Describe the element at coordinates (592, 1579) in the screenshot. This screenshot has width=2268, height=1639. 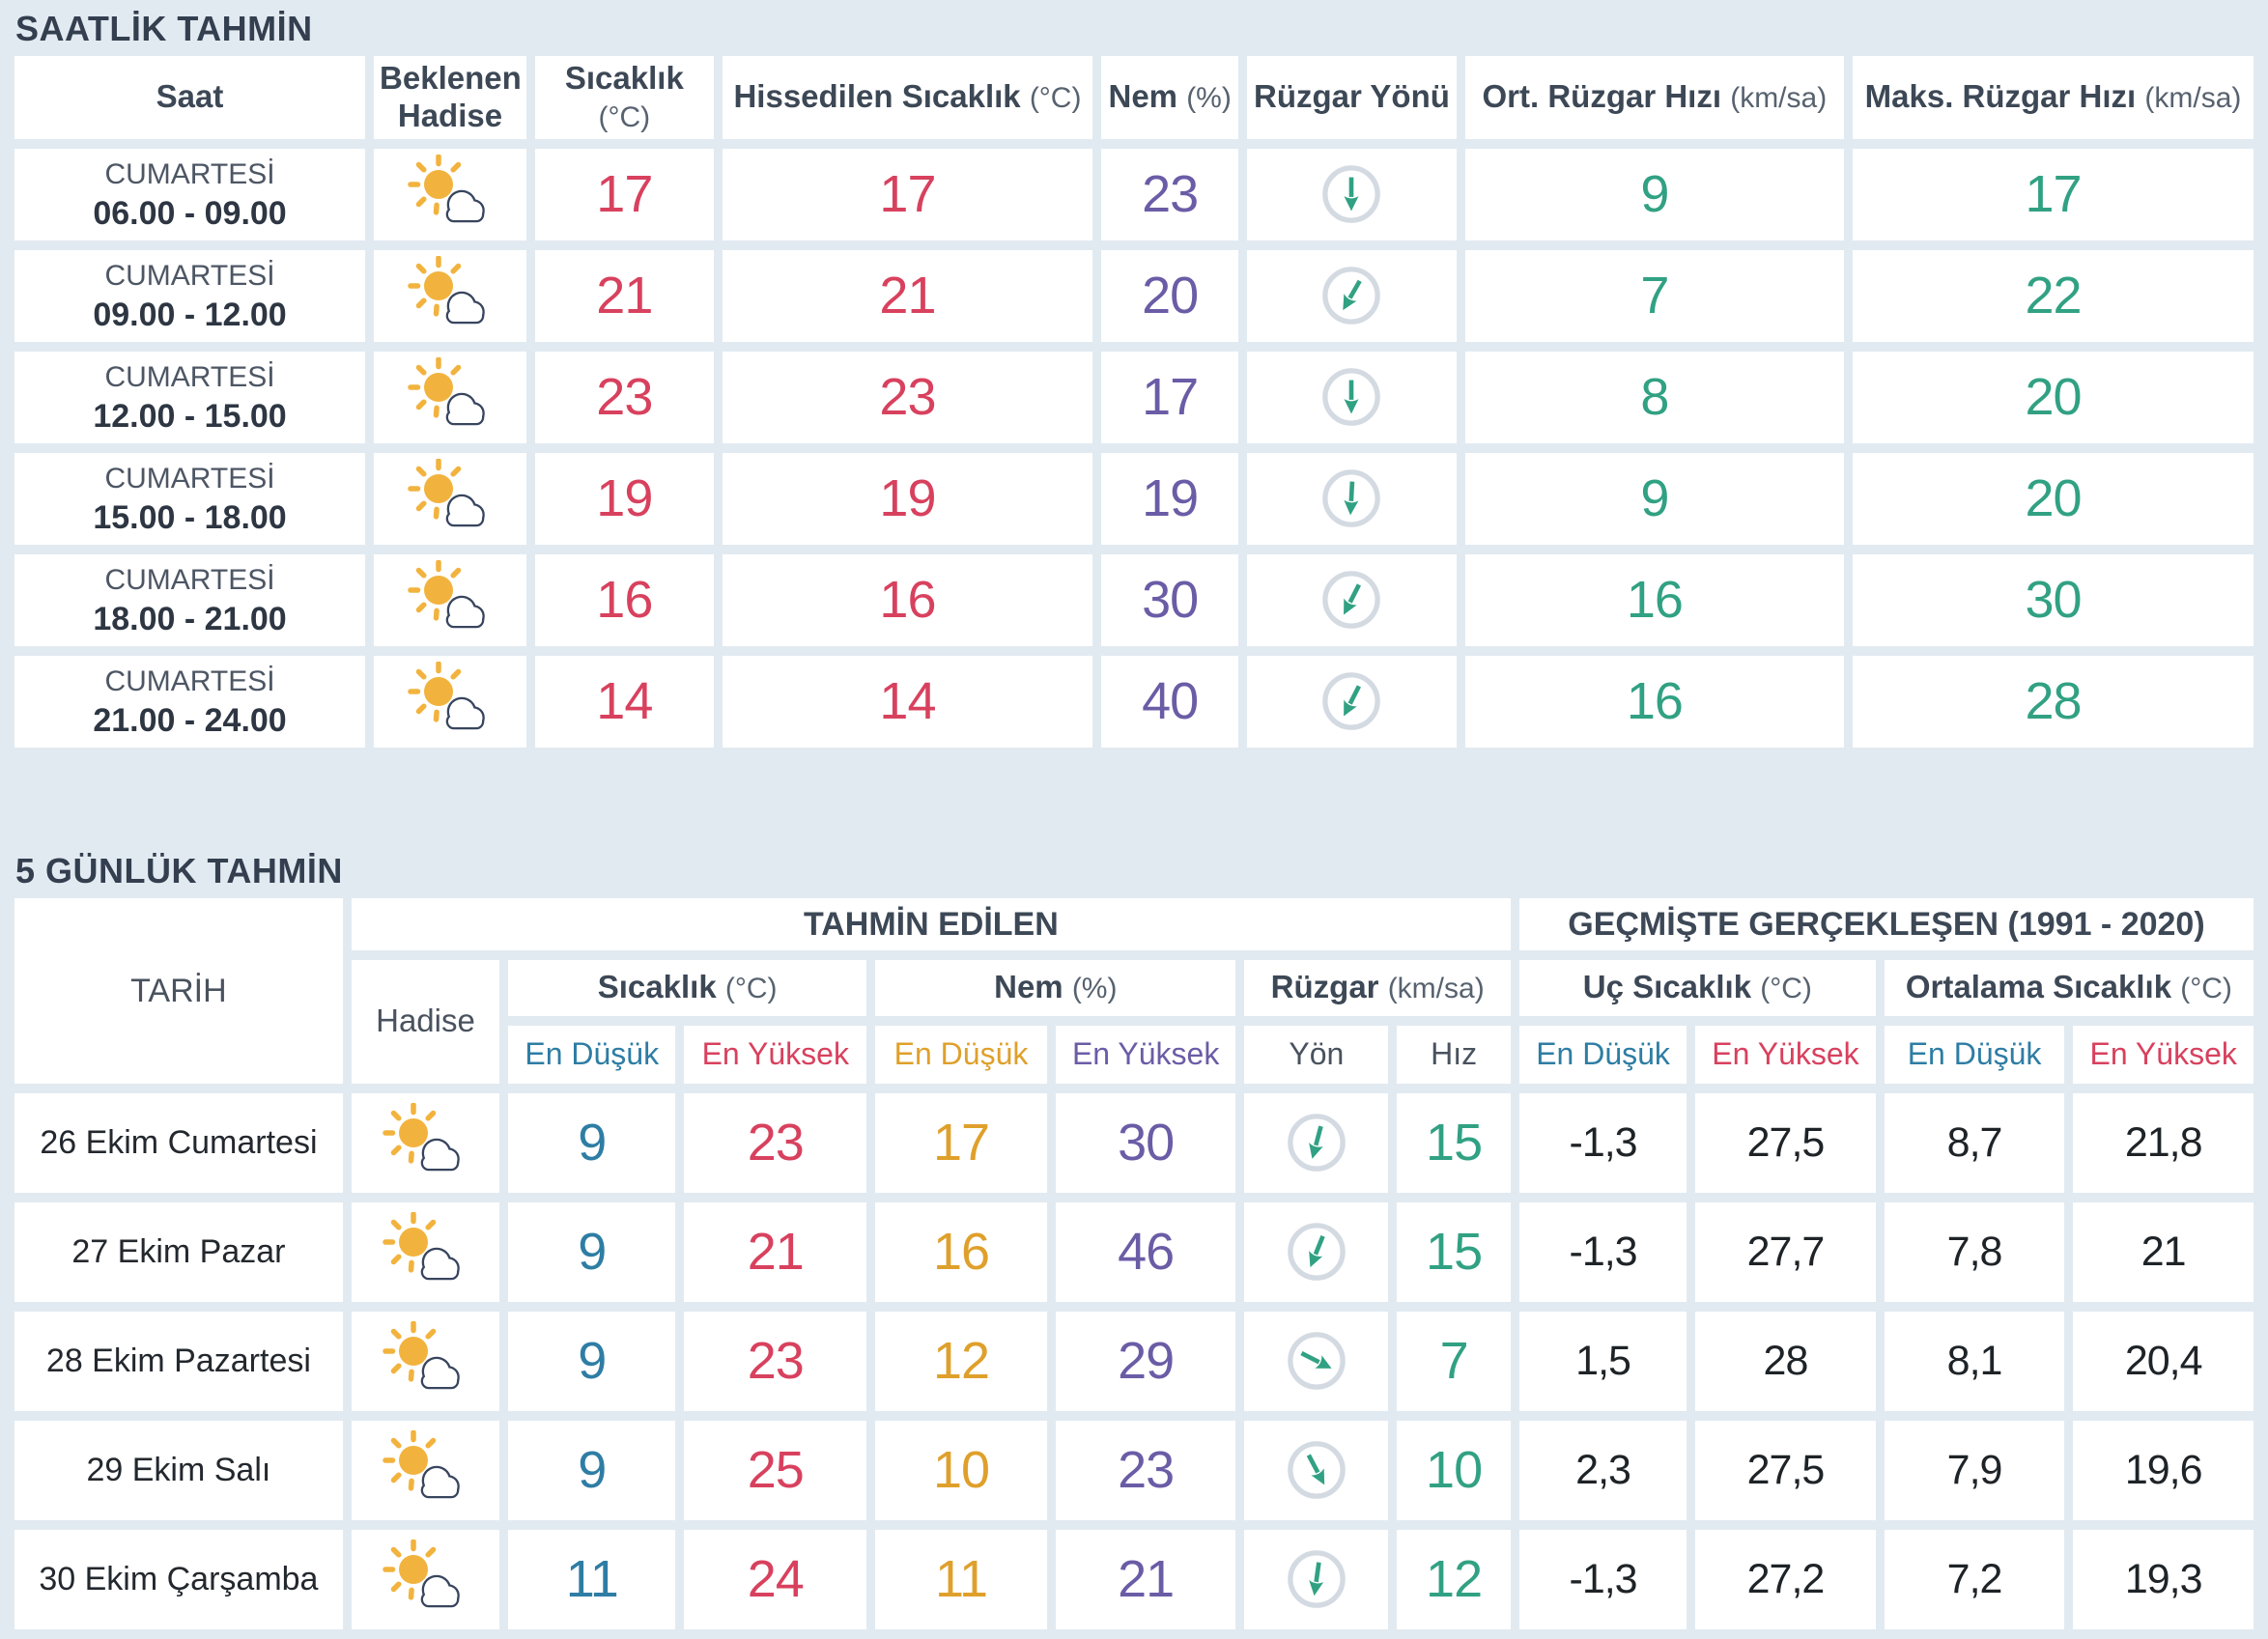
I see `temp-min-cell: 11` at that location.